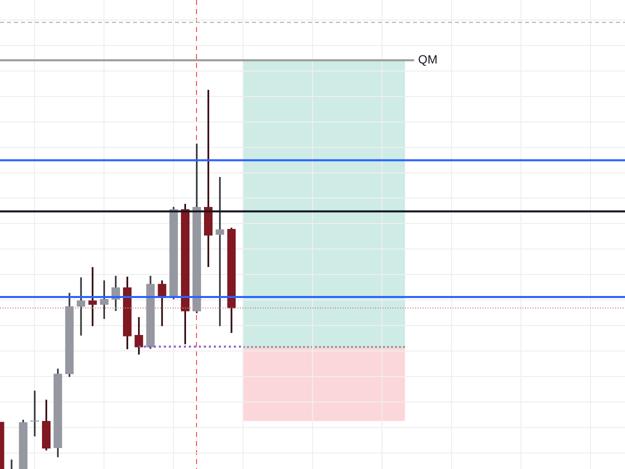 The image size is (625, 469). Describe the element at coordinates (81, 306) in the screenshot. I see `candlestick` at that location.